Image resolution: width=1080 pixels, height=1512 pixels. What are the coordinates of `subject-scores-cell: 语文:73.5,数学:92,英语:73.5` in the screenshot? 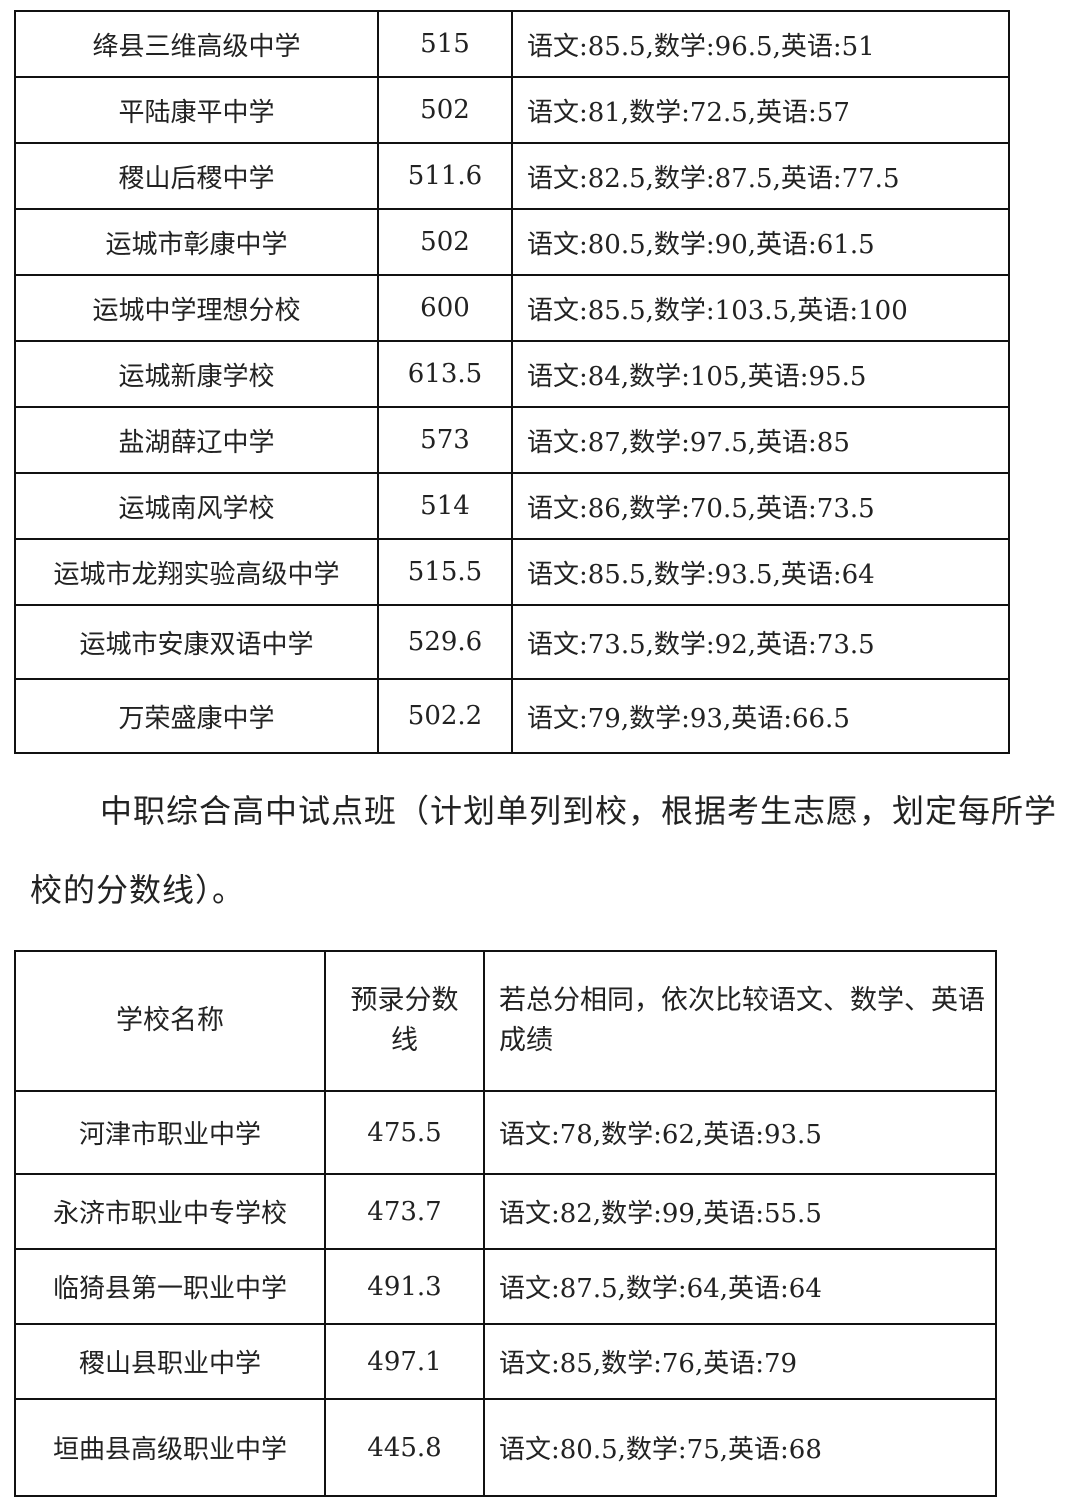 It's located at (760, 642).